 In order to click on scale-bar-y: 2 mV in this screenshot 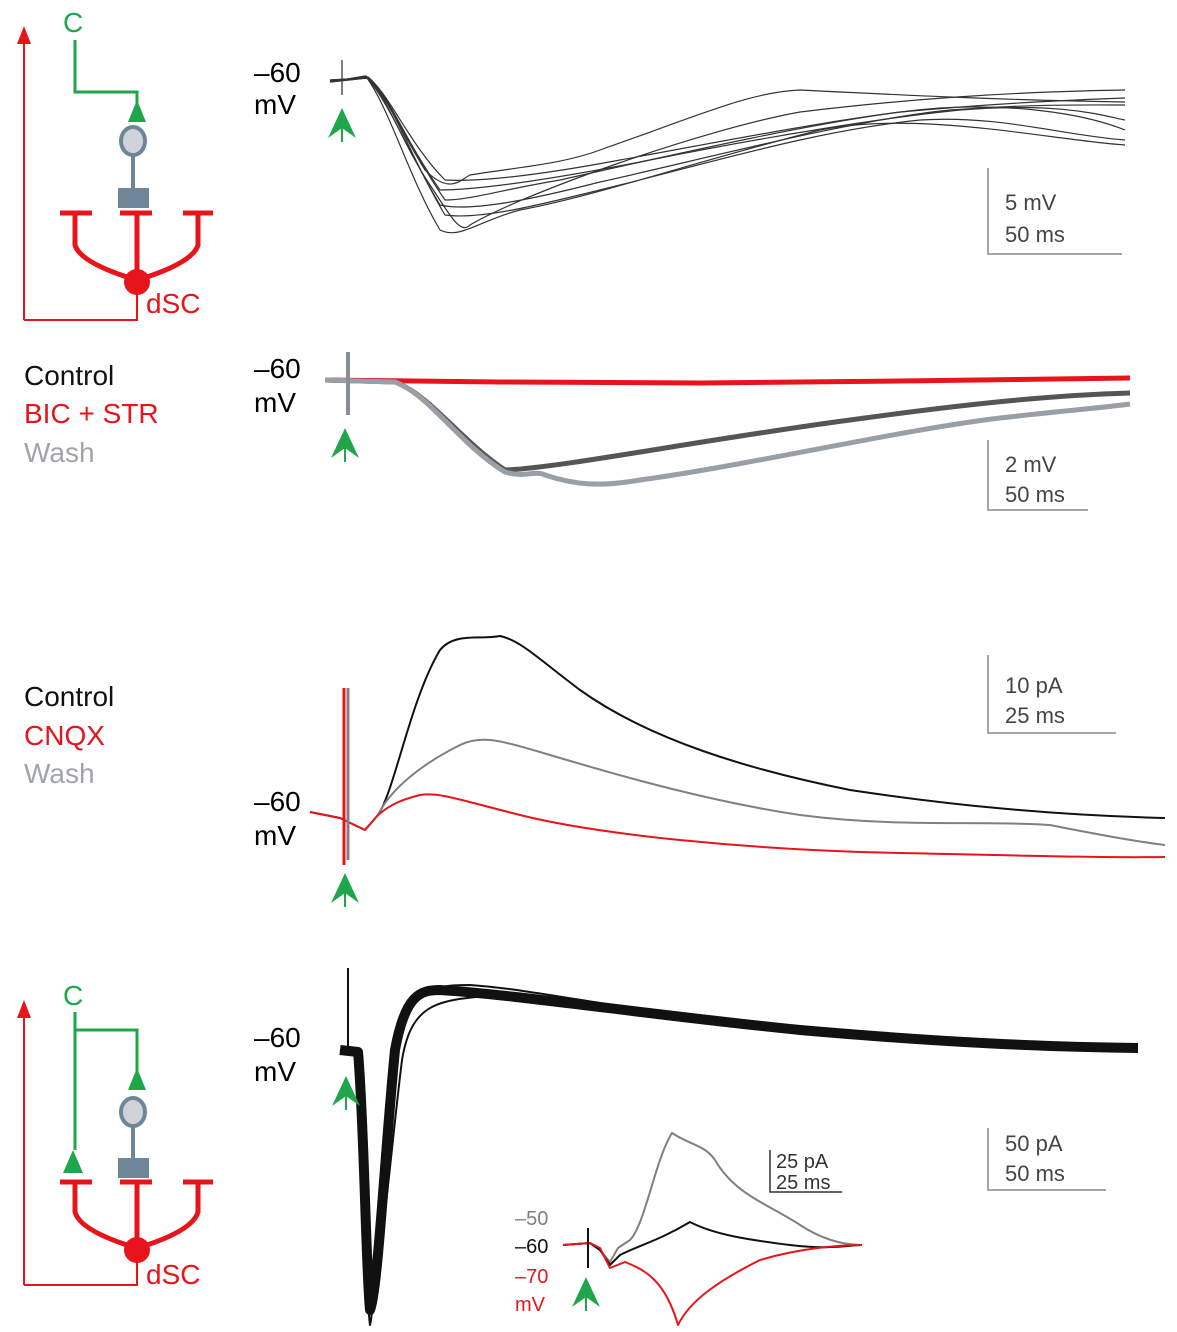, I will do `click(1031, 464)`.